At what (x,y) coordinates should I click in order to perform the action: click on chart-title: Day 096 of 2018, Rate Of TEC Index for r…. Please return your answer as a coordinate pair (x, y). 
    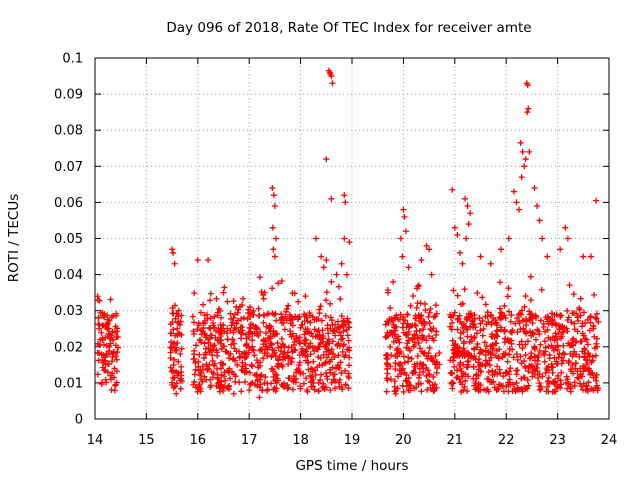
    Looking at the image, I should click on (348, 28).